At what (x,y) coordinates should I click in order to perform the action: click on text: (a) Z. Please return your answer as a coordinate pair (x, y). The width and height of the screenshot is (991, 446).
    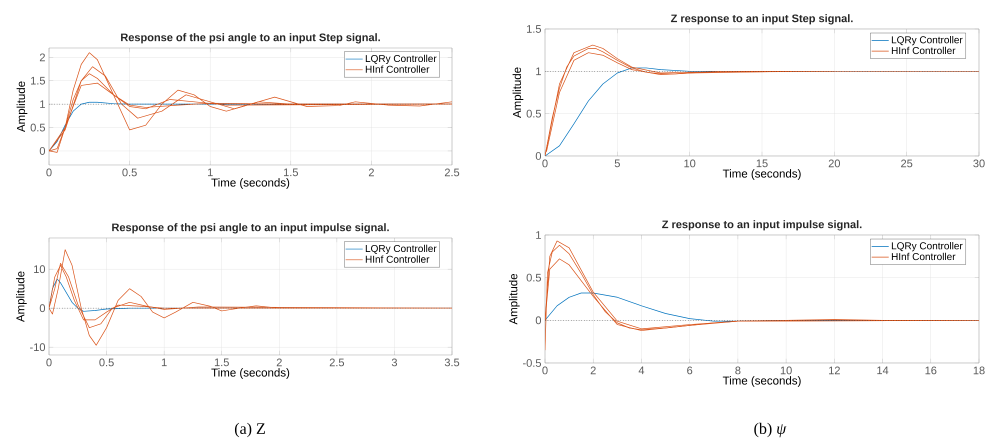
    Looking at the image, I should click on (249, 430).